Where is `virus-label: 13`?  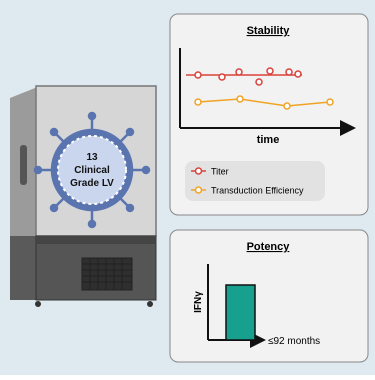
virus-label: 13 is located at coordinates (92, 157).